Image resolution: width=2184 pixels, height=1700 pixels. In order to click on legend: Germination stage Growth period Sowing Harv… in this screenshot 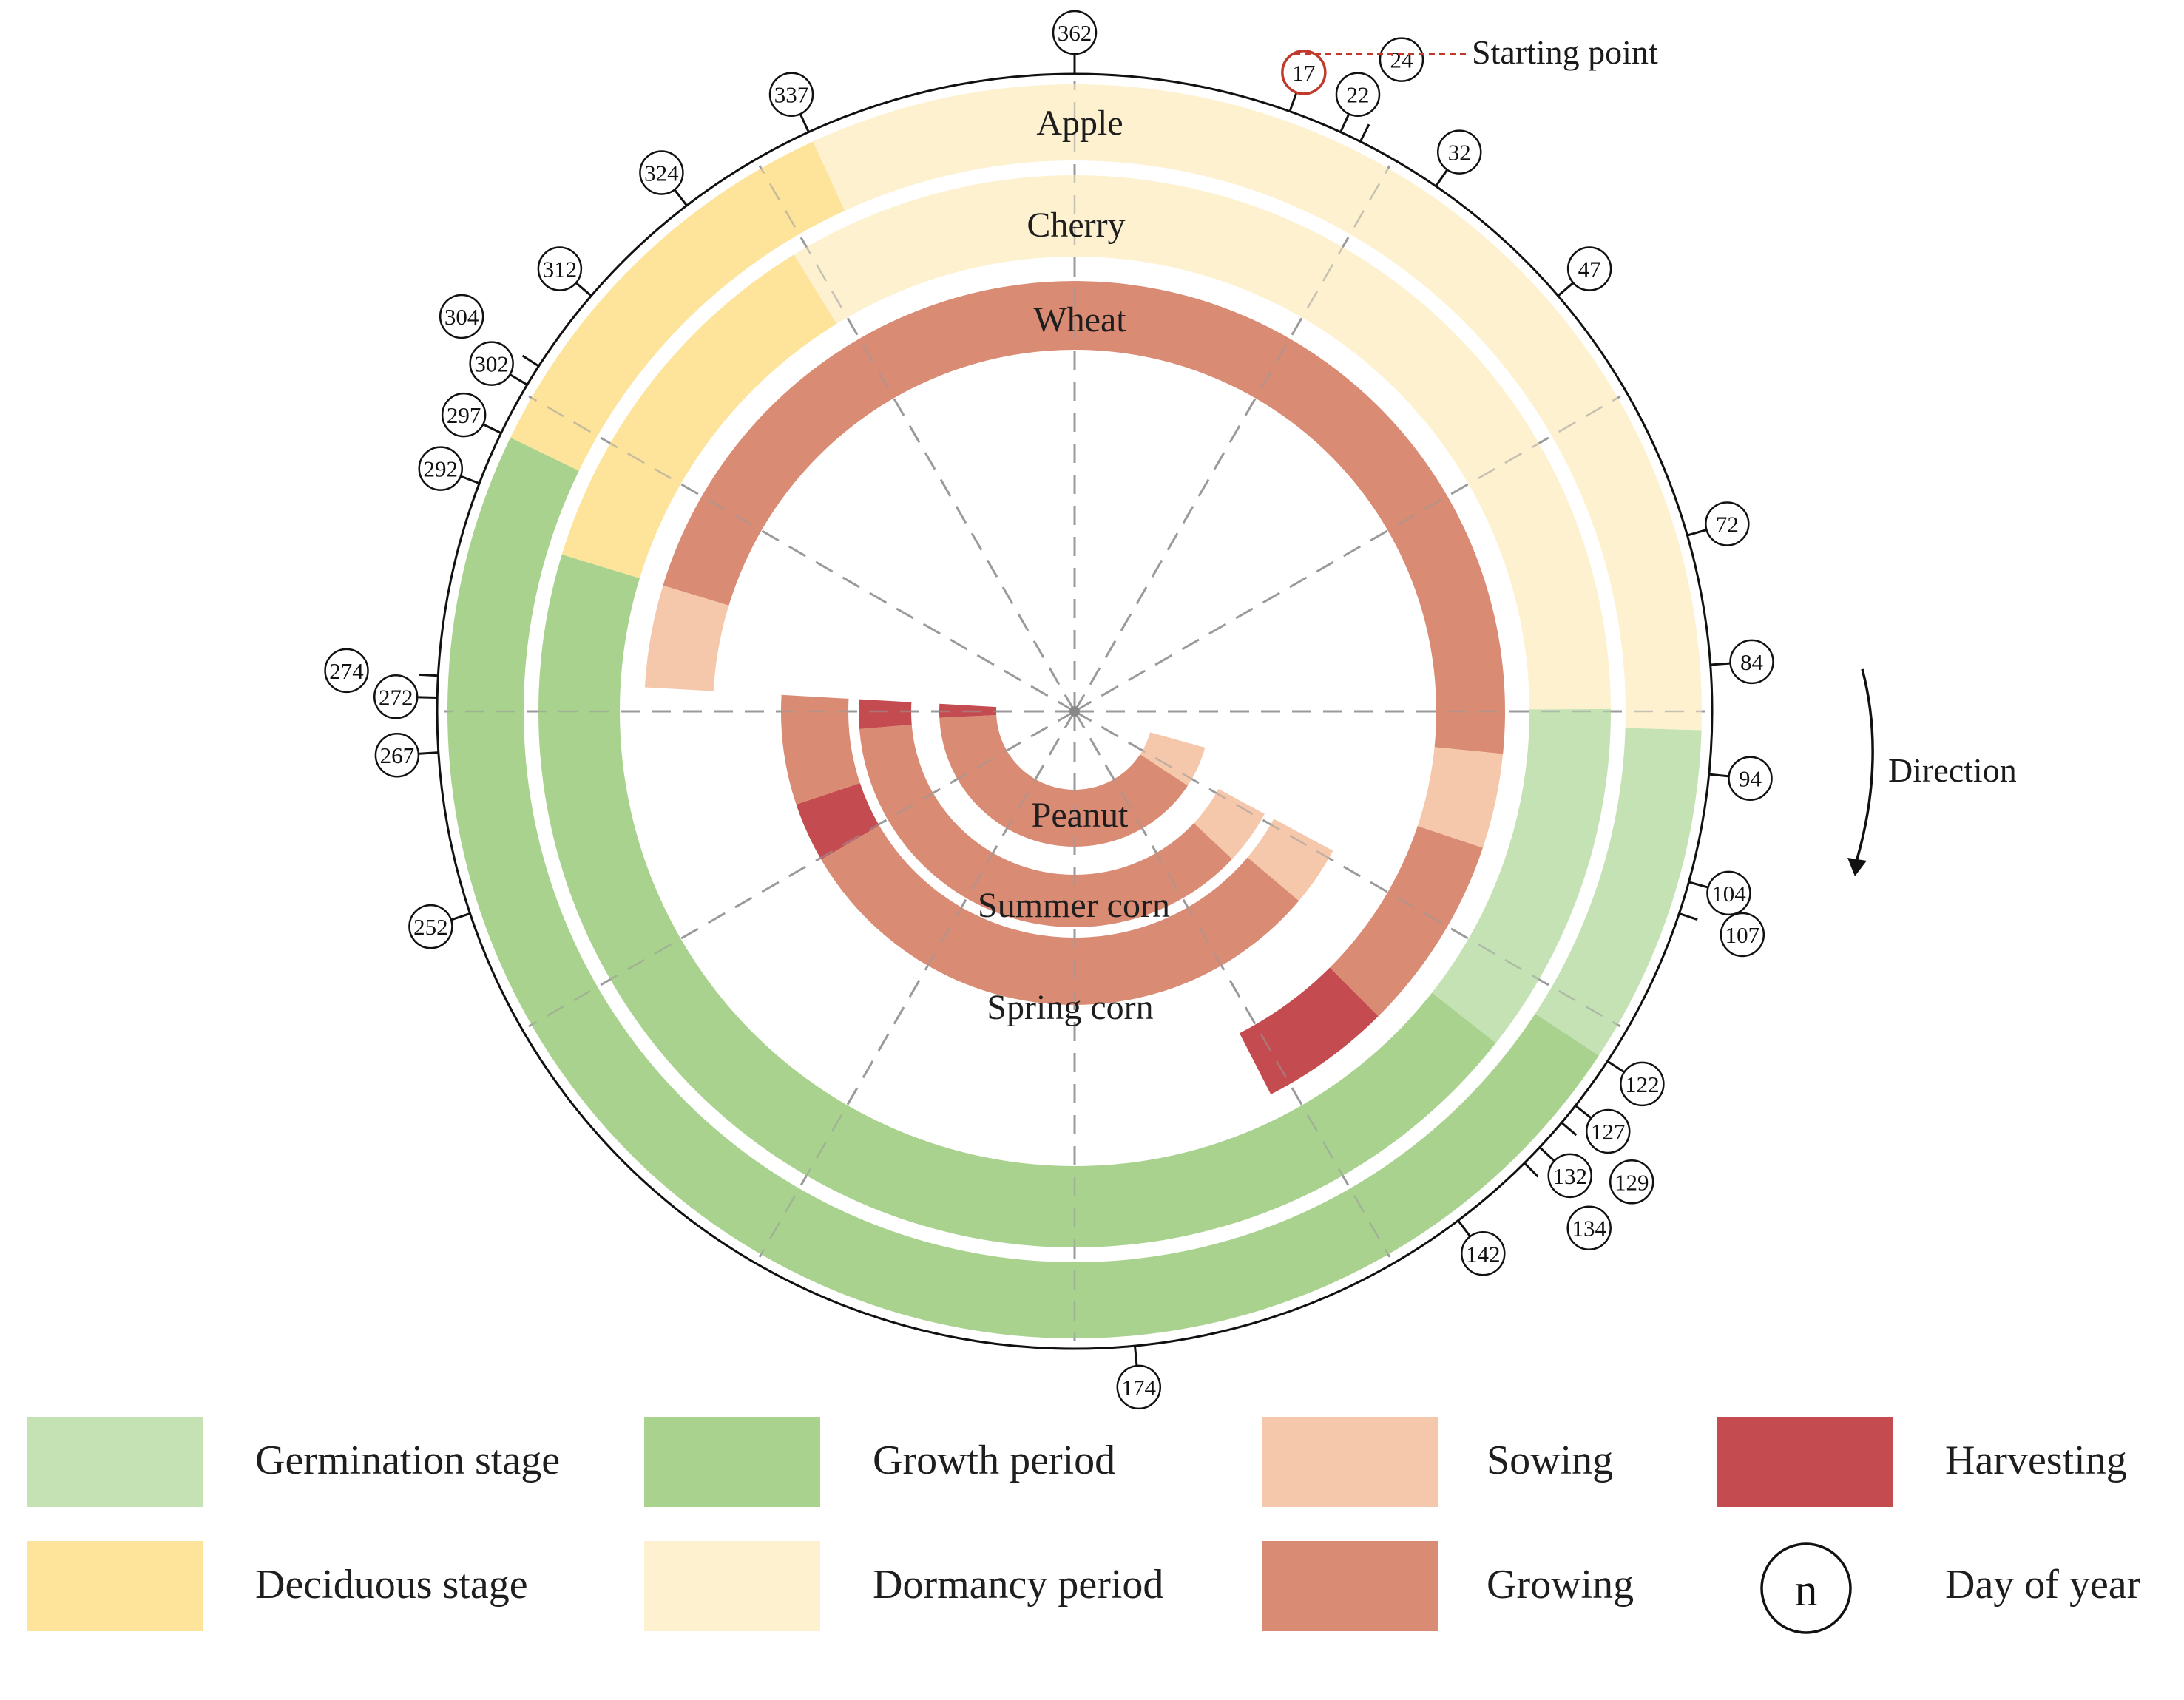, I will do `click(1083, 1524)`.